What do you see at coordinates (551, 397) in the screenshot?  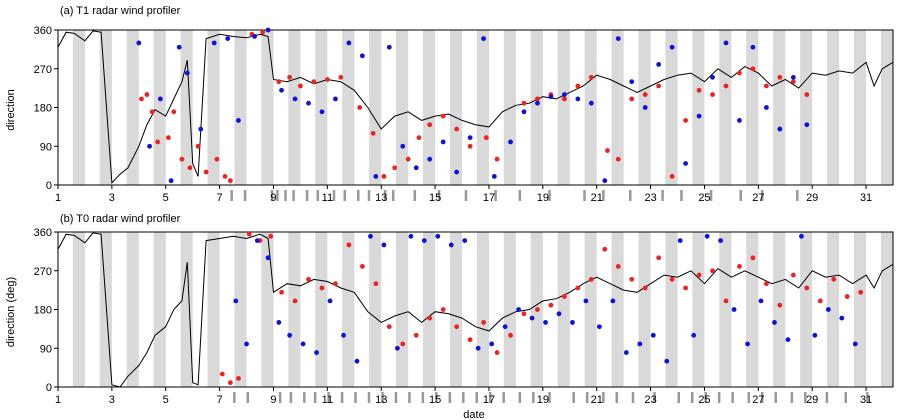 I see `panel-b-rain-marks` at bounding box center [551, 397].